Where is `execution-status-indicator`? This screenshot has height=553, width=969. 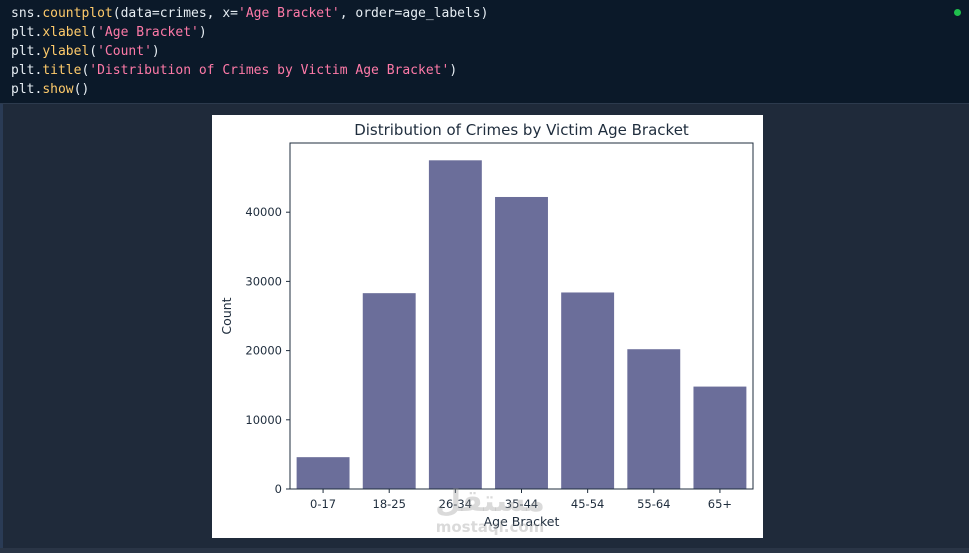 execution-status-indicator is located at coordinates (957, 12).